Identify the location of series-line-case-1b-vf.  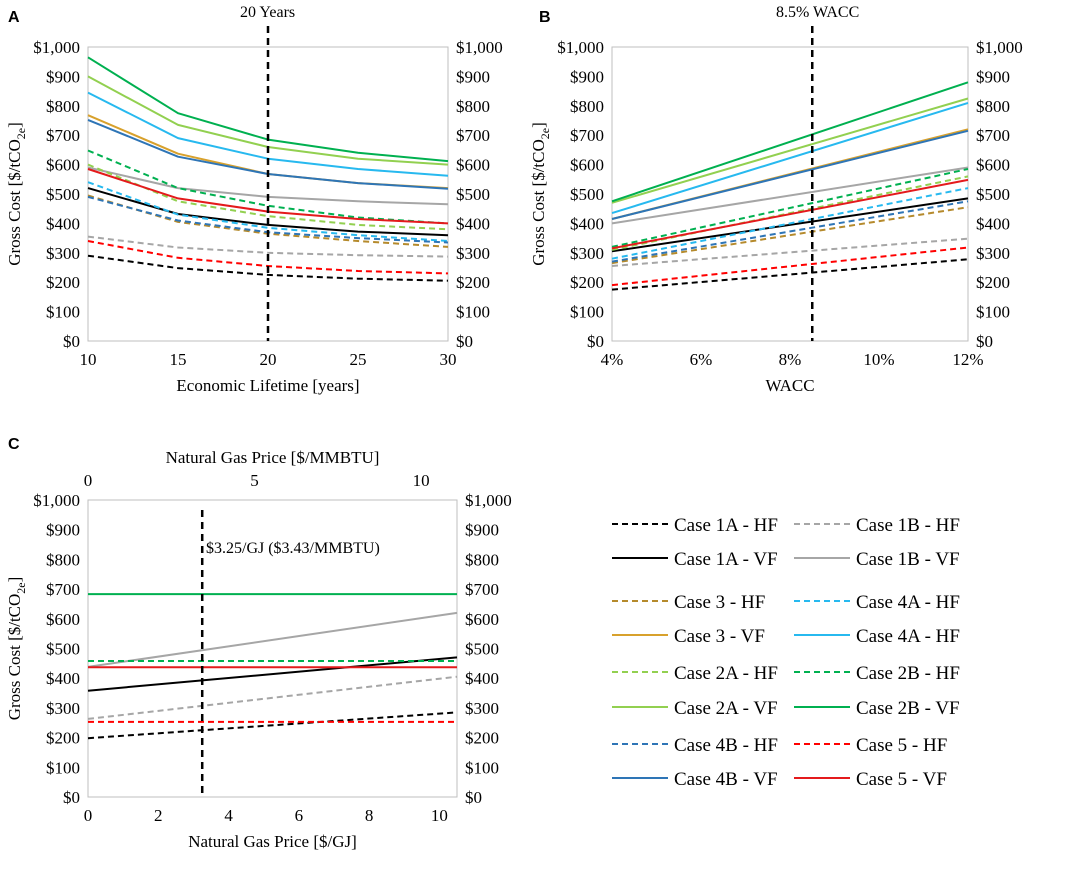
(272, 639).